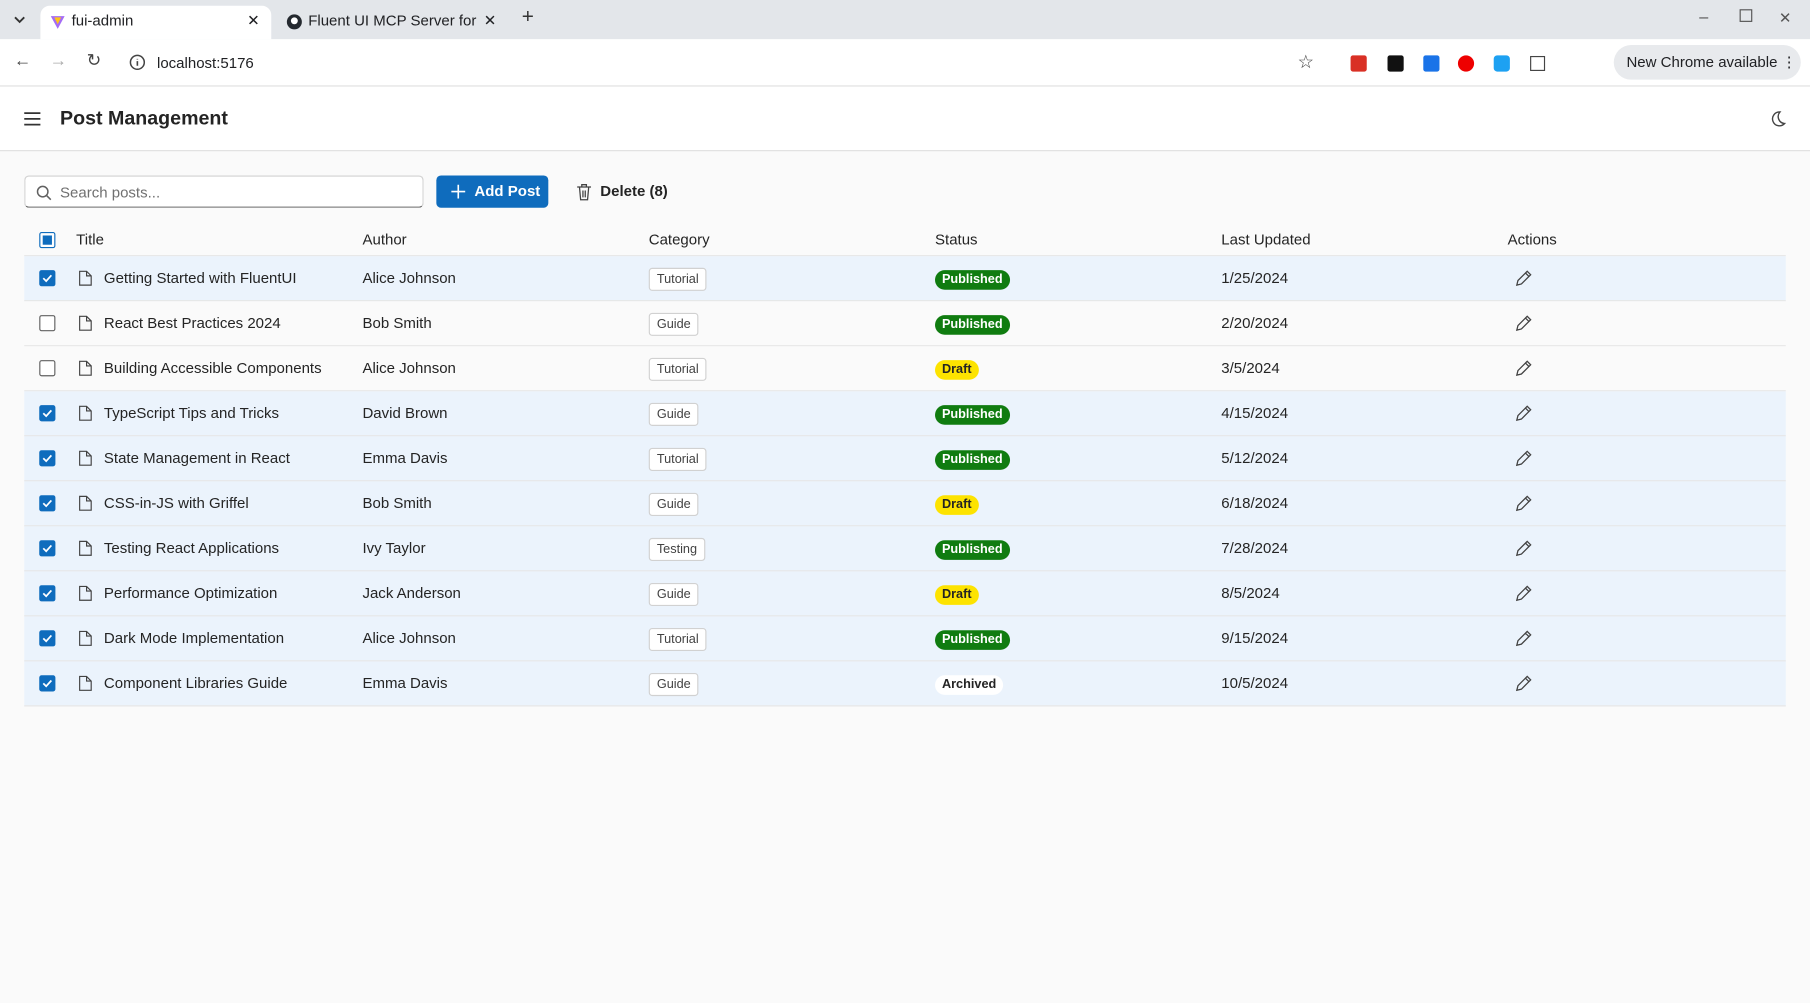 This screenshot has height=1003, width=1810. I want to click on delete-button: Delete (8), so click(620, 191).